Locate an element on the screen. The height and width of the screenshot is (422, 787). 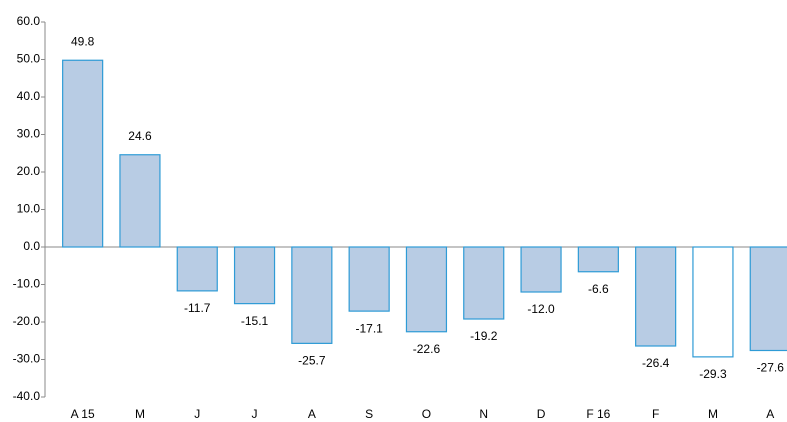
data-label: -6.6 is located at coordinates (598, 289).